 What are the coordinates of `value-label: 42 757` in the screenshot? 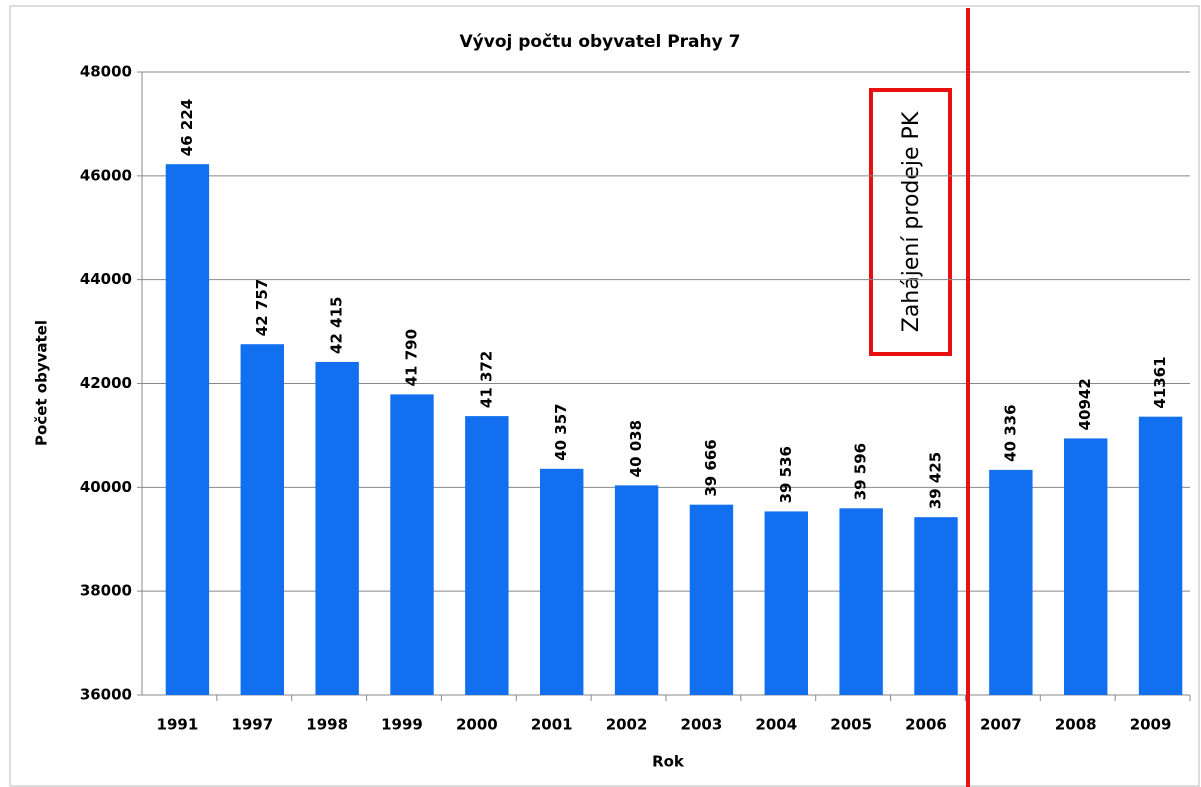 It's located at (262, 307).